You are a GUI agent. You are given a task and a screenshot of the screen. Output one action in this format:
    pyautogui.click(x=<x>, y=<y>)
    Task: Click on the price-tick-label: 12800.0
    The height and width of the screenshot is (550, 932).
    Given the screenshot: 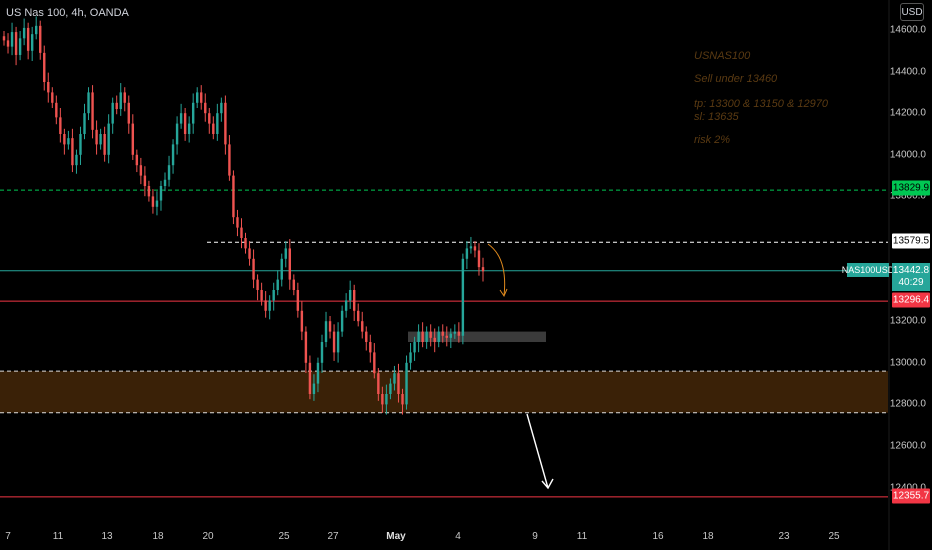 What is the action you would take?
    pyautogui.click(x=907, y=404)
    